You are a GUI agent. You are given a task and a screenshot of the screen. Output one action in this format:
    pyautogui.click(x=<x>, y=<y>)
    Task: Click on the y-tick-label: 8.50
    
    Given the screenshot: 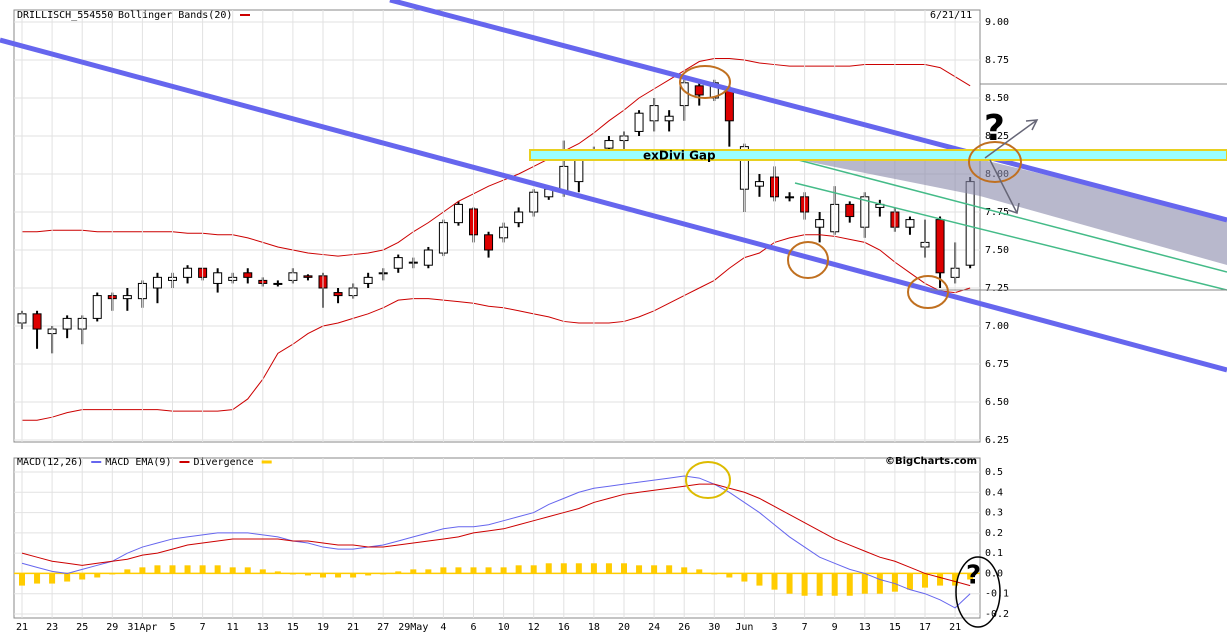 What is the action you would take?
    pyautogui.click(x=997, y=98)
    